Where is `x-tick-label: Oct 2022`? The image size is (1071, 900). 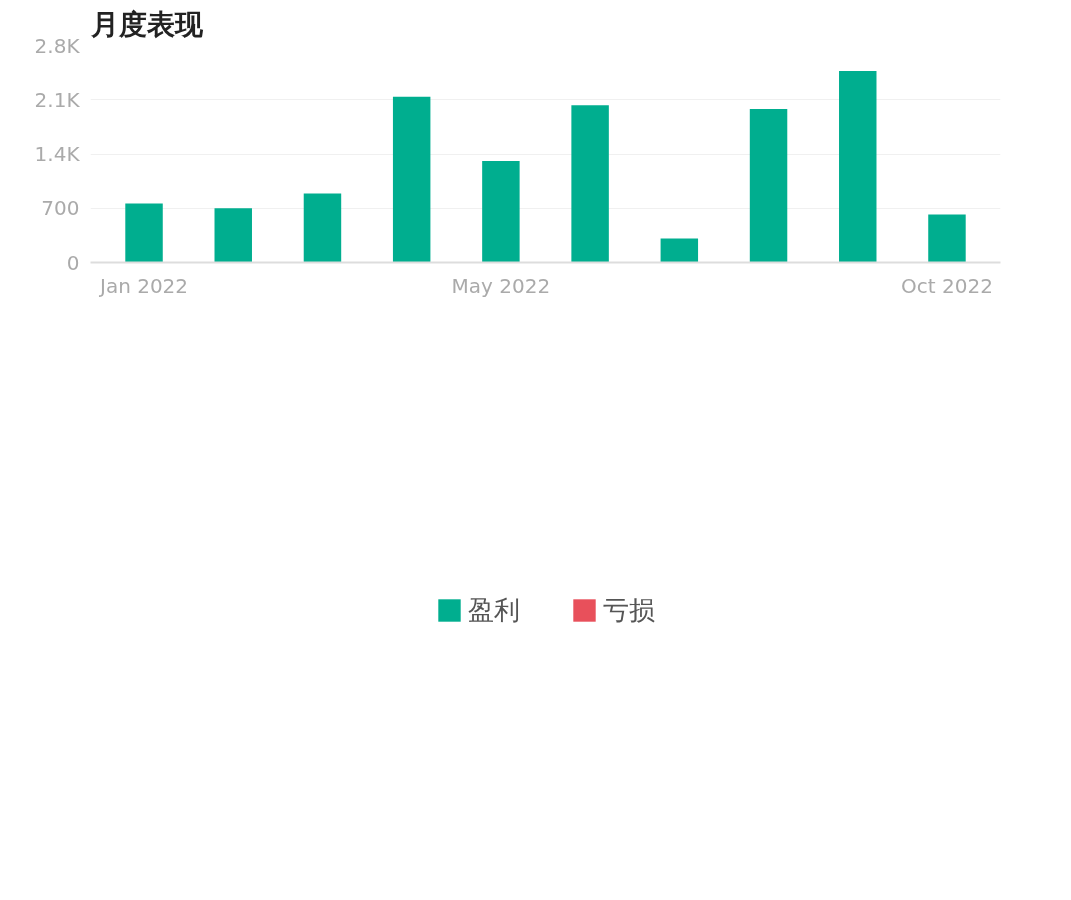 x-tick-label: Oct 2022 is located at coordinates (947, 285).